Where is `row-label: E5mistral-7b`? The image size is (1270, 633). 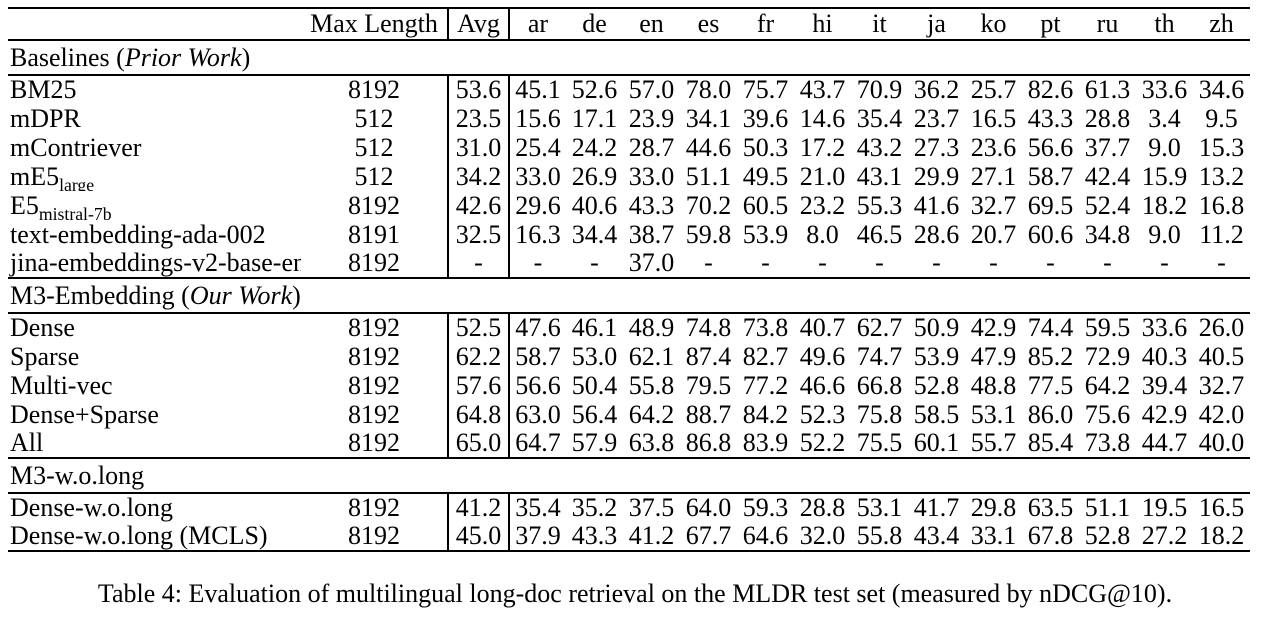 row-label: E5mistral-7b is located at coordinates (61, 205).